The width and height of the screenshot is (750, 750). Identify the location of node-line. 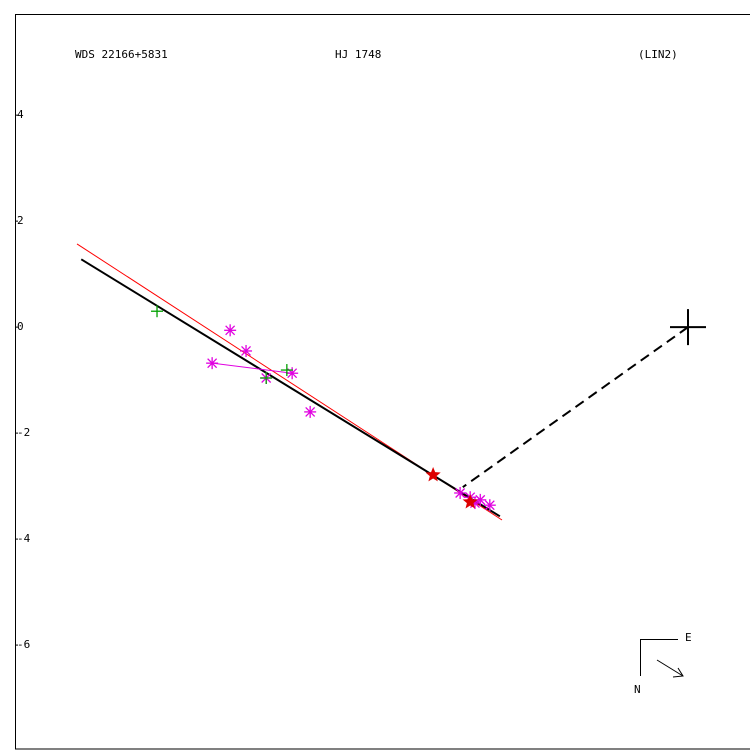
(575, 407).